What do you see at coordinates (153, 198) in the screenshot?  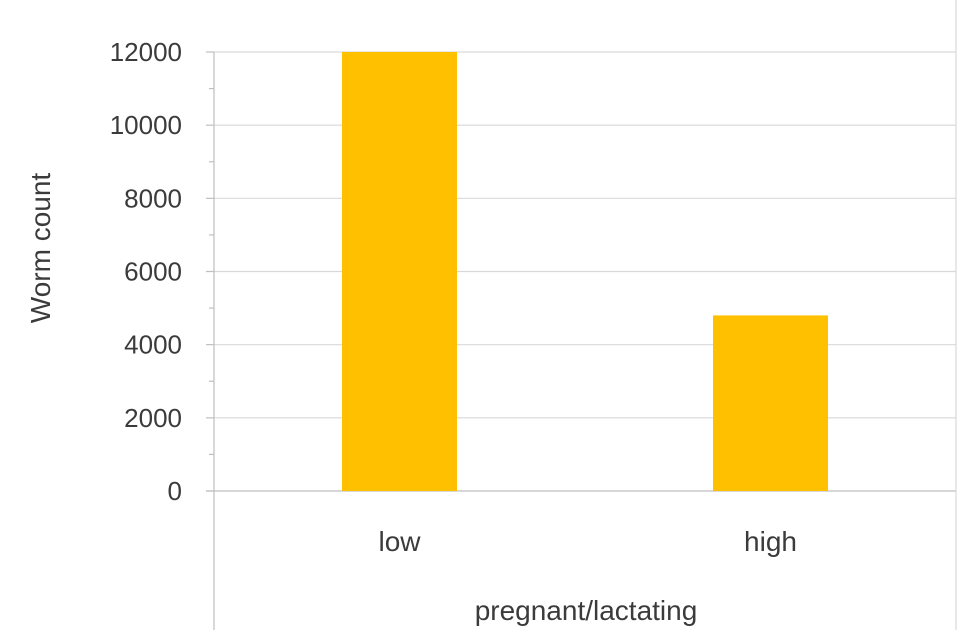 I see `y-tick-label: 8000` at bounding box center [153, 198].